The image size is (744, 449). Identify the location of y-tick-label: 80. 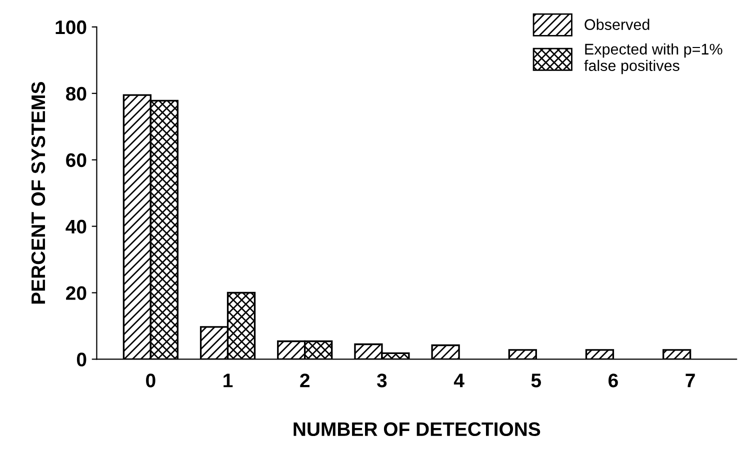
(76, 93).